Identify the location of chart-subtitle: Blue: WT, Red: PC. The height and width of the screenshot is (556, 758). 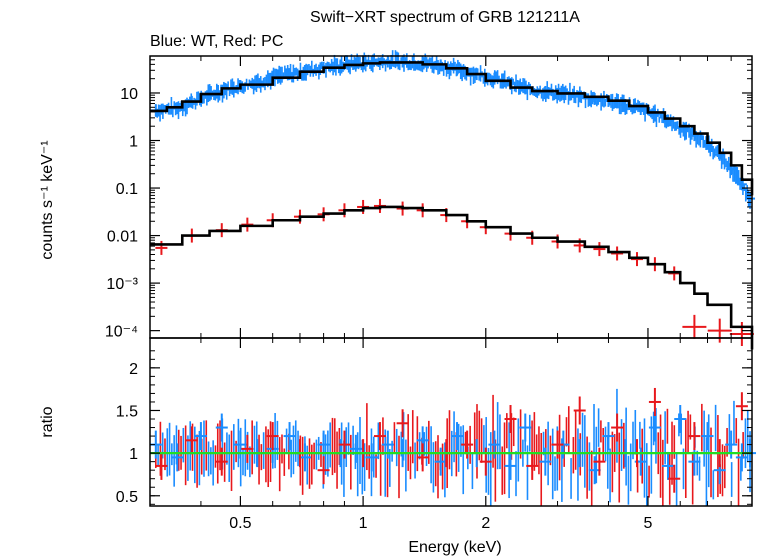
(216, 41).